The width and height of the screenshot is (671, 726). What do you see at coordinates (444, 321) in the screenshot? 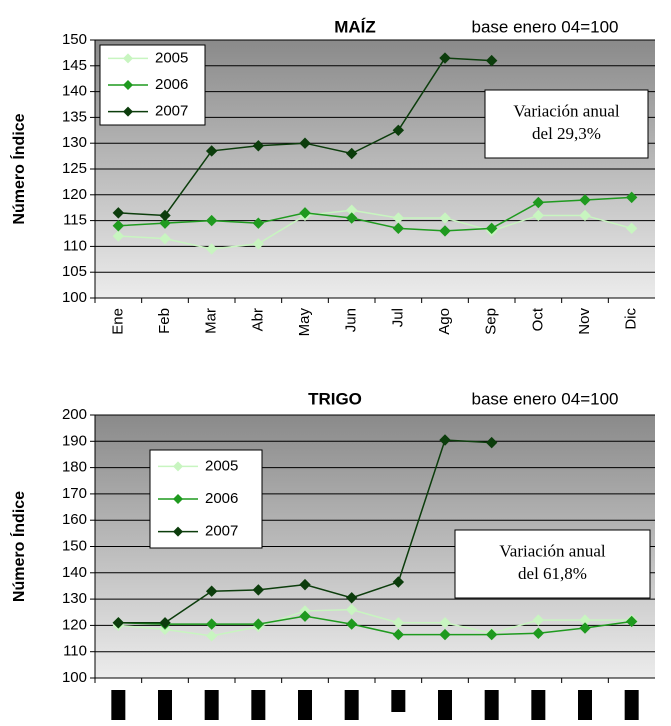
I see `x-tick-label: Ago` at bounding box center [444, 321].